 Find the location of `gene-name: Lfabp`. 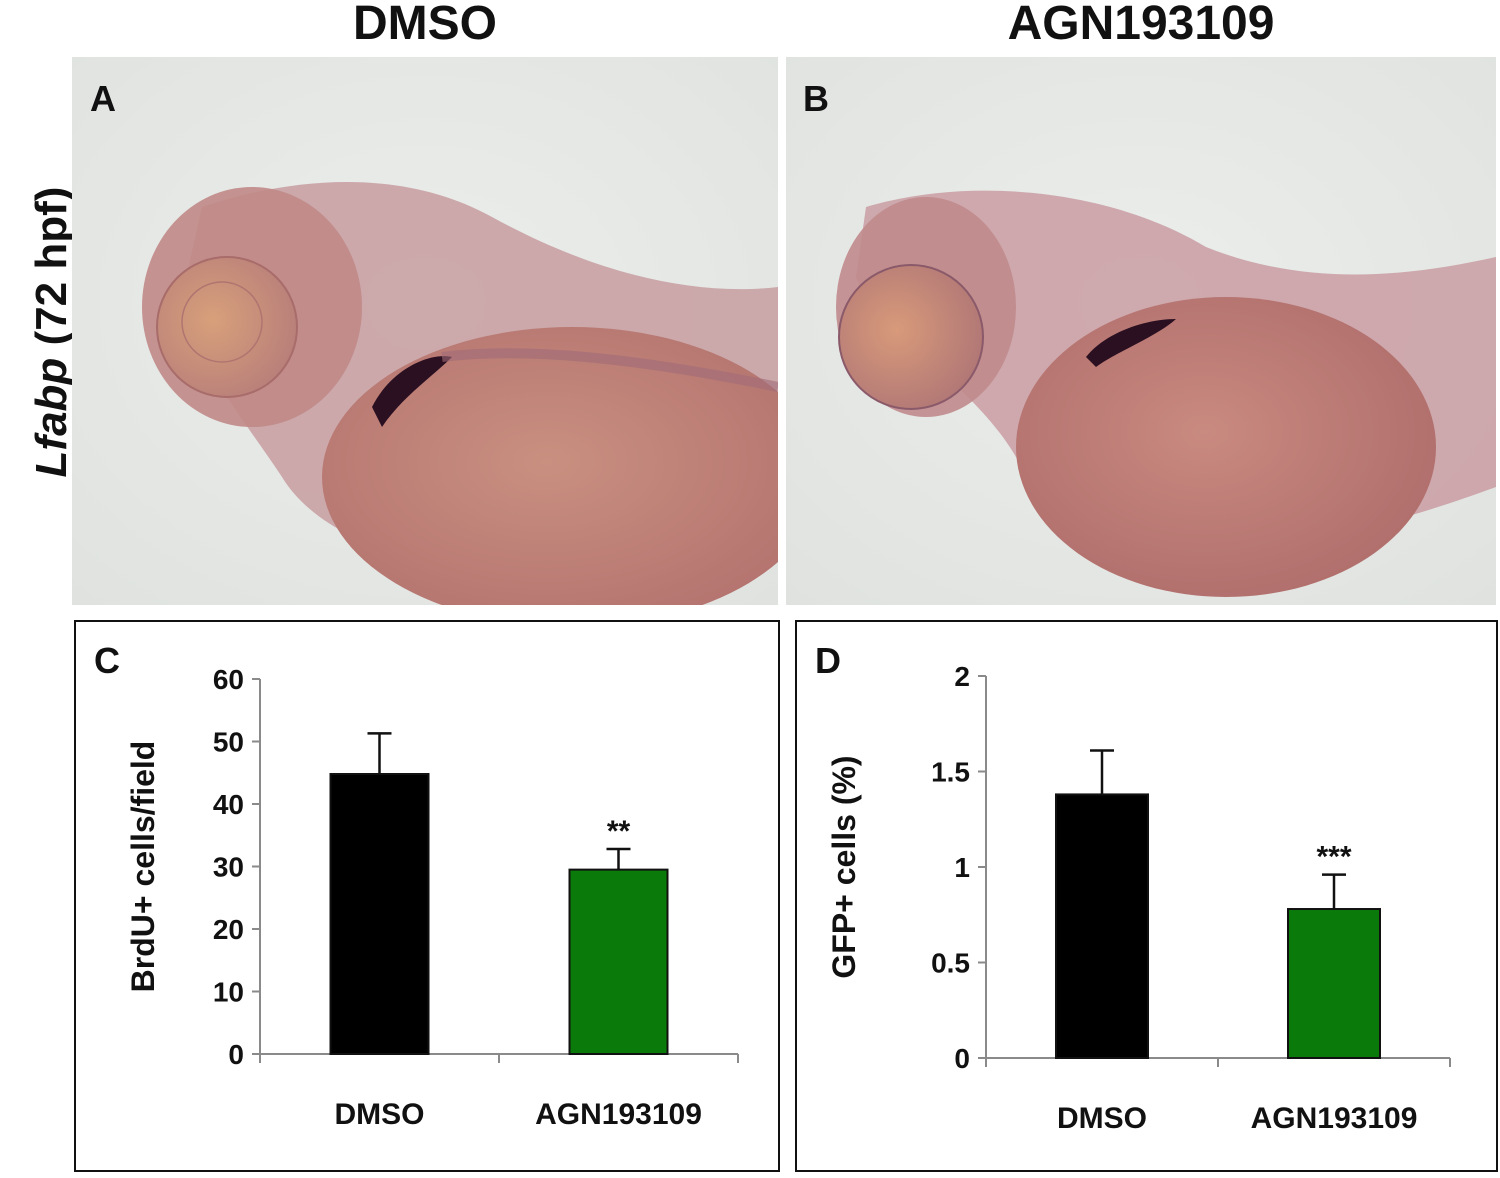

gene-name: Lfabp is located at coordinates (51, 417).